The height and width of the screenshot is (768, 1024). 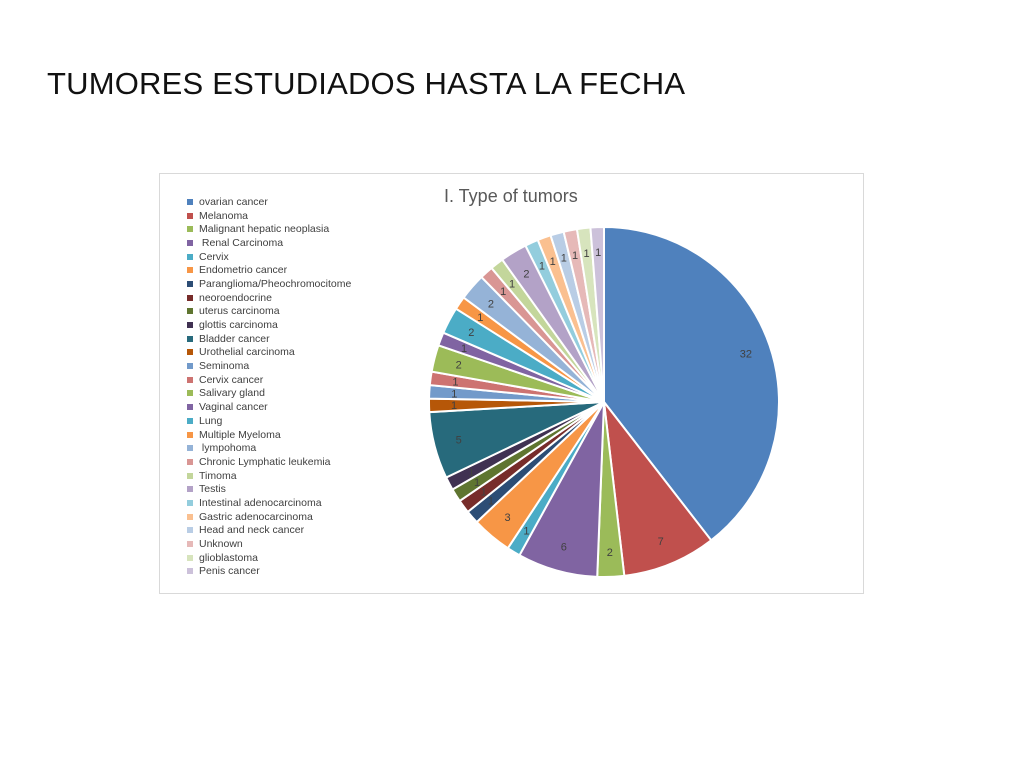 I want to click on legend-item: Bladder cancer, so click(x=287, y=339).